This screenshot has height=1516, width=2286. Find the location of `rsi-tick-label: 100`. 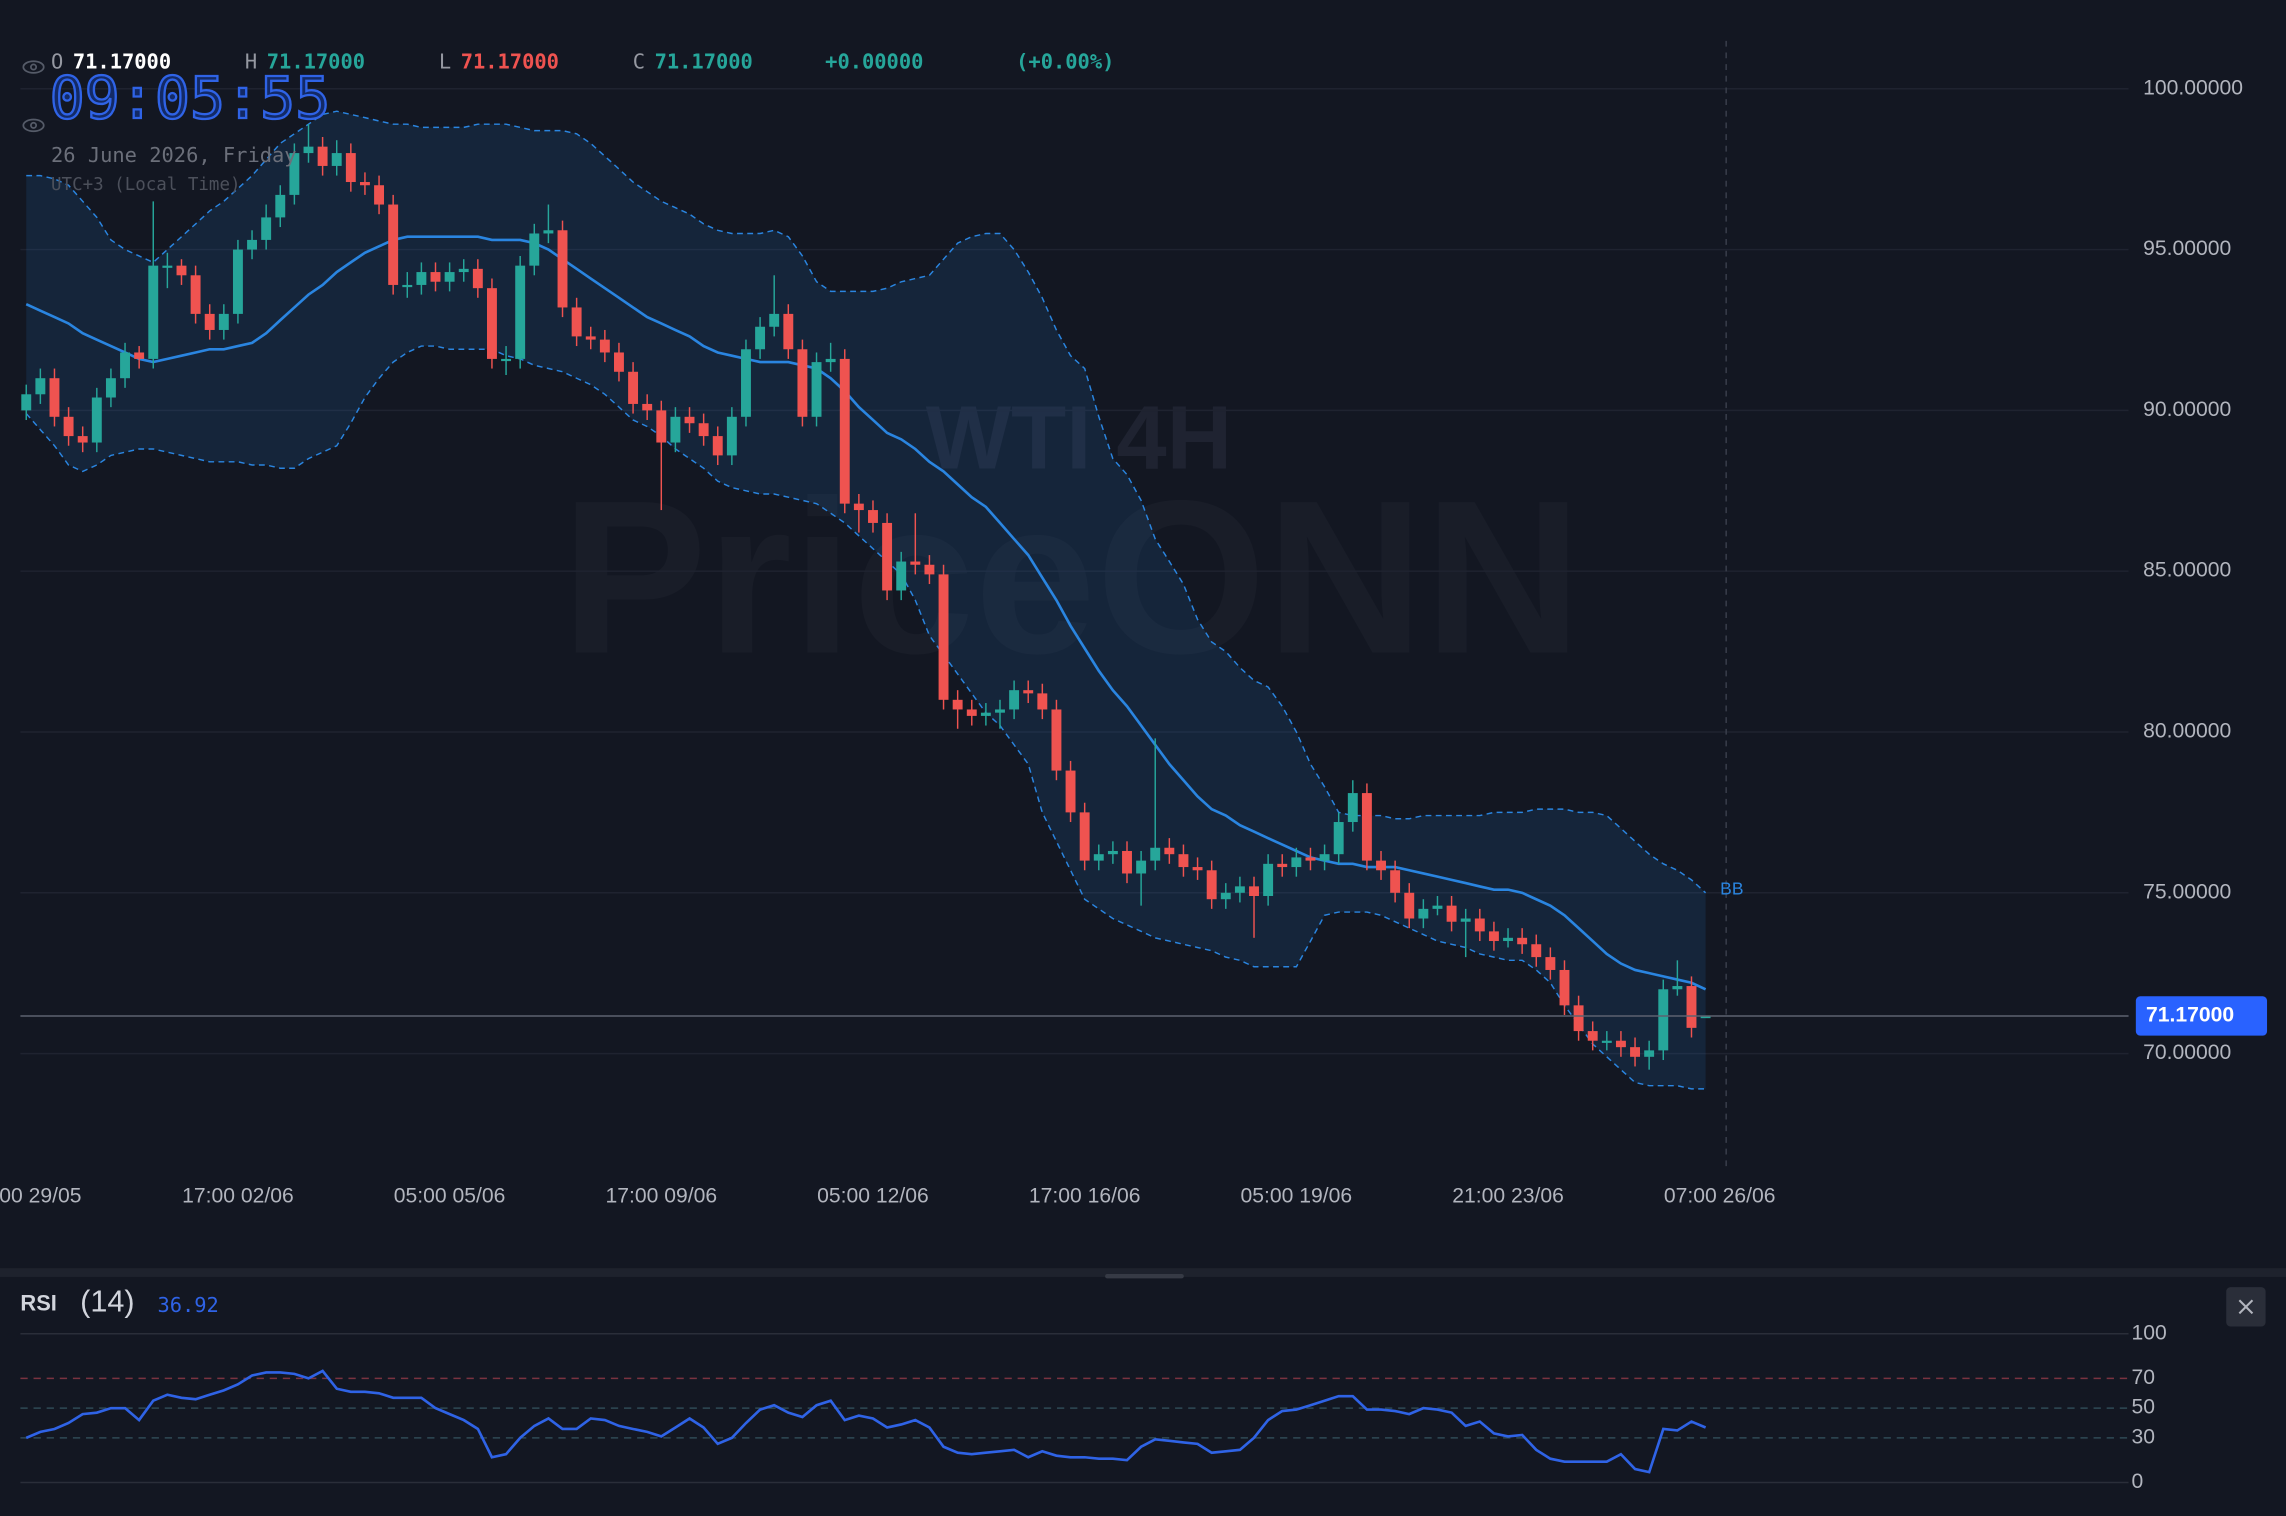

rsi-tick-label: 100 is located at coordinates (2148, 1332).